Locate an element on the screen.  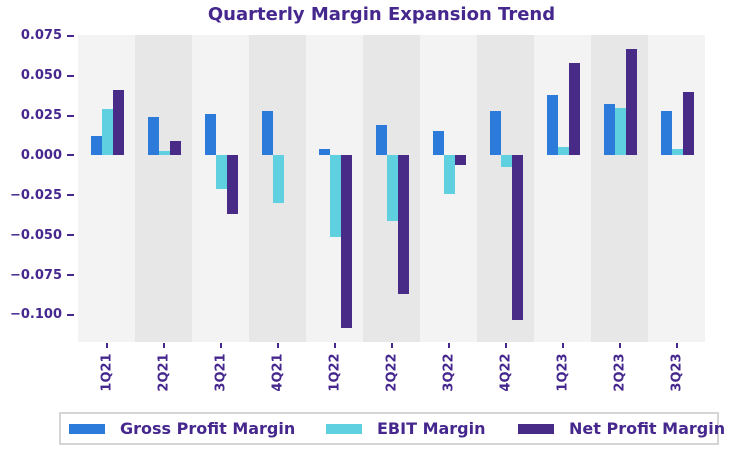
y-tick-label: 0.000 is located at coordinates (41, 155).